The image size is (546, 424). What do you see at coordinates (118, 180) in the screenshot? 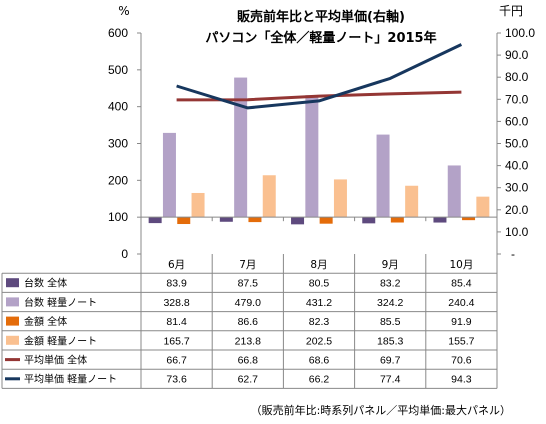
I see `left-tick-label: 200` at bounding box center [118, 180].